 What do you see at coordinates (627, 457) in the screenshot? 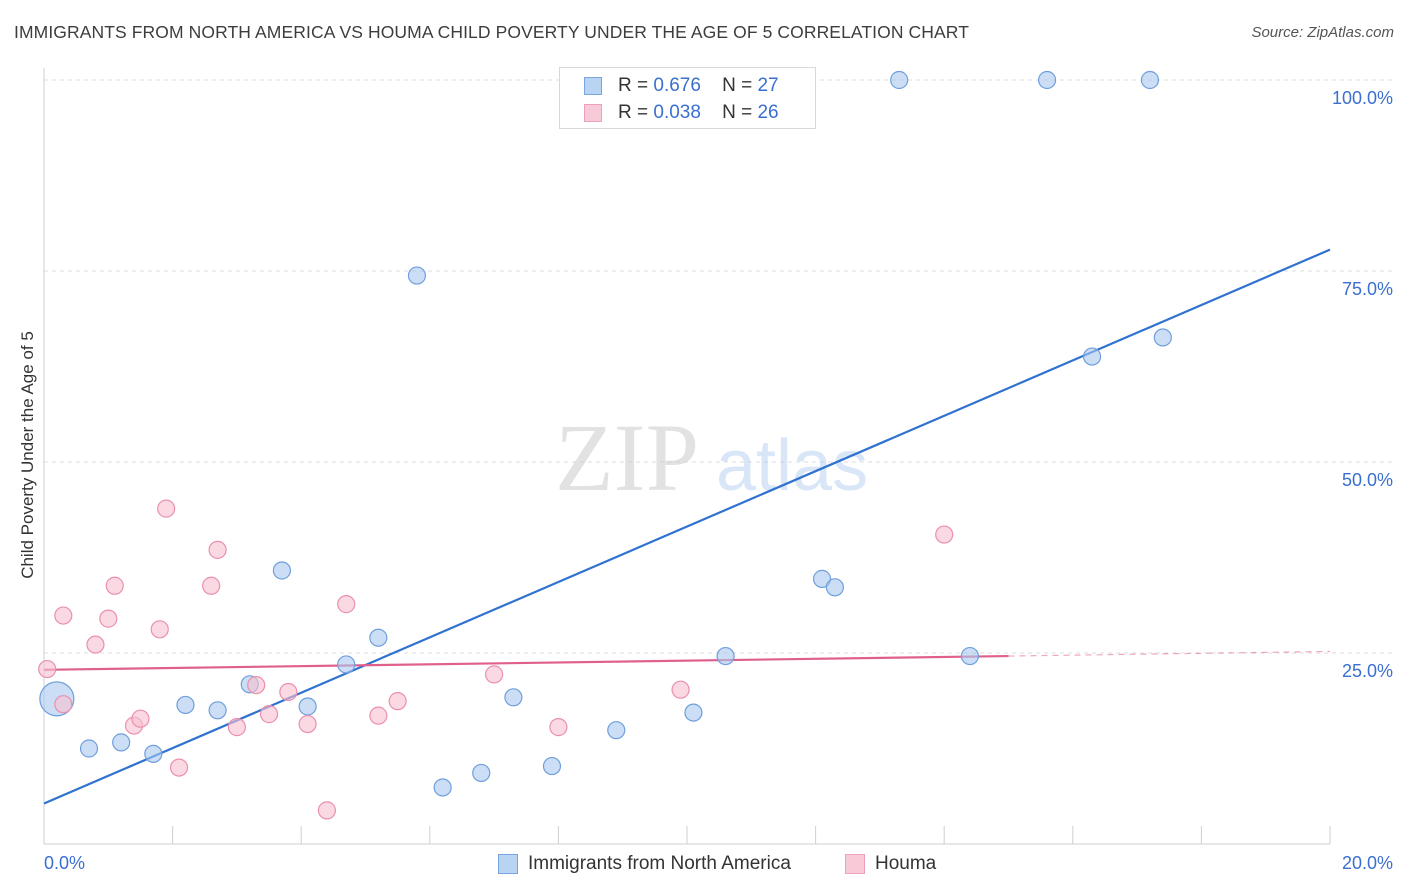
I see `watermark-zip: ZIP` at bounding box center [627, 457].